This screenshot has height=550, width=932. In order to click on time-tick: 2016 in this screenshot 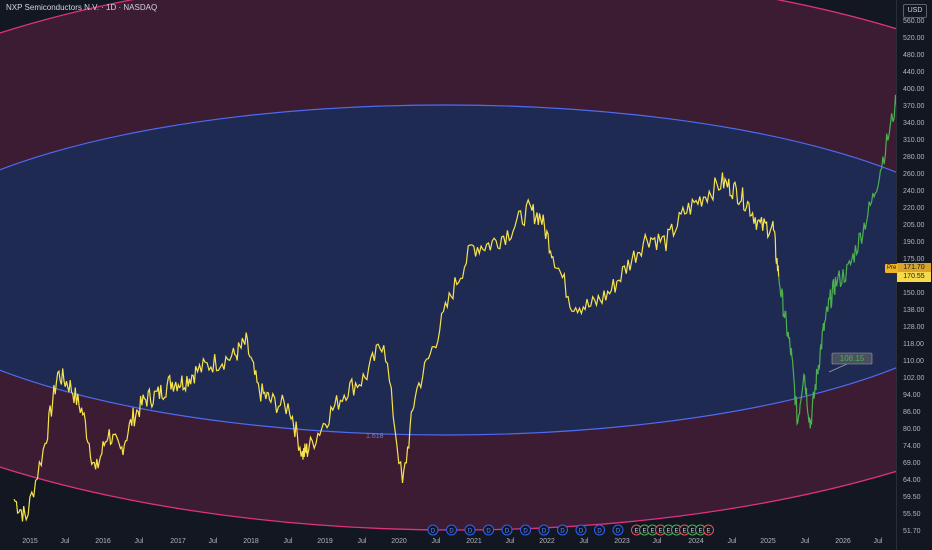, I will do `click(103, 541)`.